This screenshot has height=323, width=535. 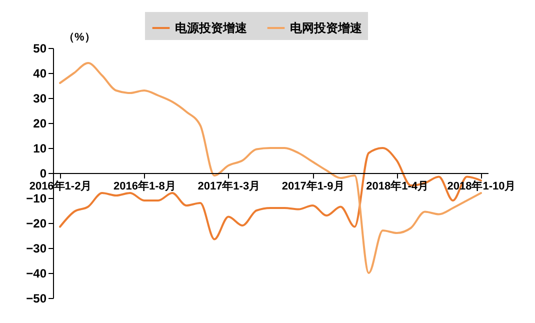 What do you see at coordinates (40, 149) in the screenshot?
I see `y-tick-label: 10` at bounding box center [40, 149].